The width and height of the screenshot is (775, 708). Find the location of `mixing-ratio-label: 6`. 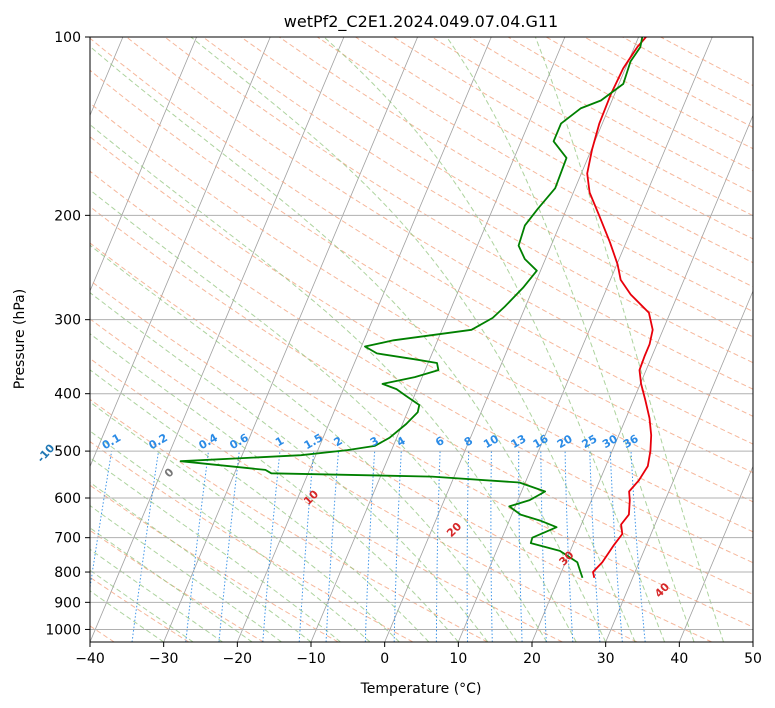

mixing-ratio-label: 6 is located at coordinates (439, 441).